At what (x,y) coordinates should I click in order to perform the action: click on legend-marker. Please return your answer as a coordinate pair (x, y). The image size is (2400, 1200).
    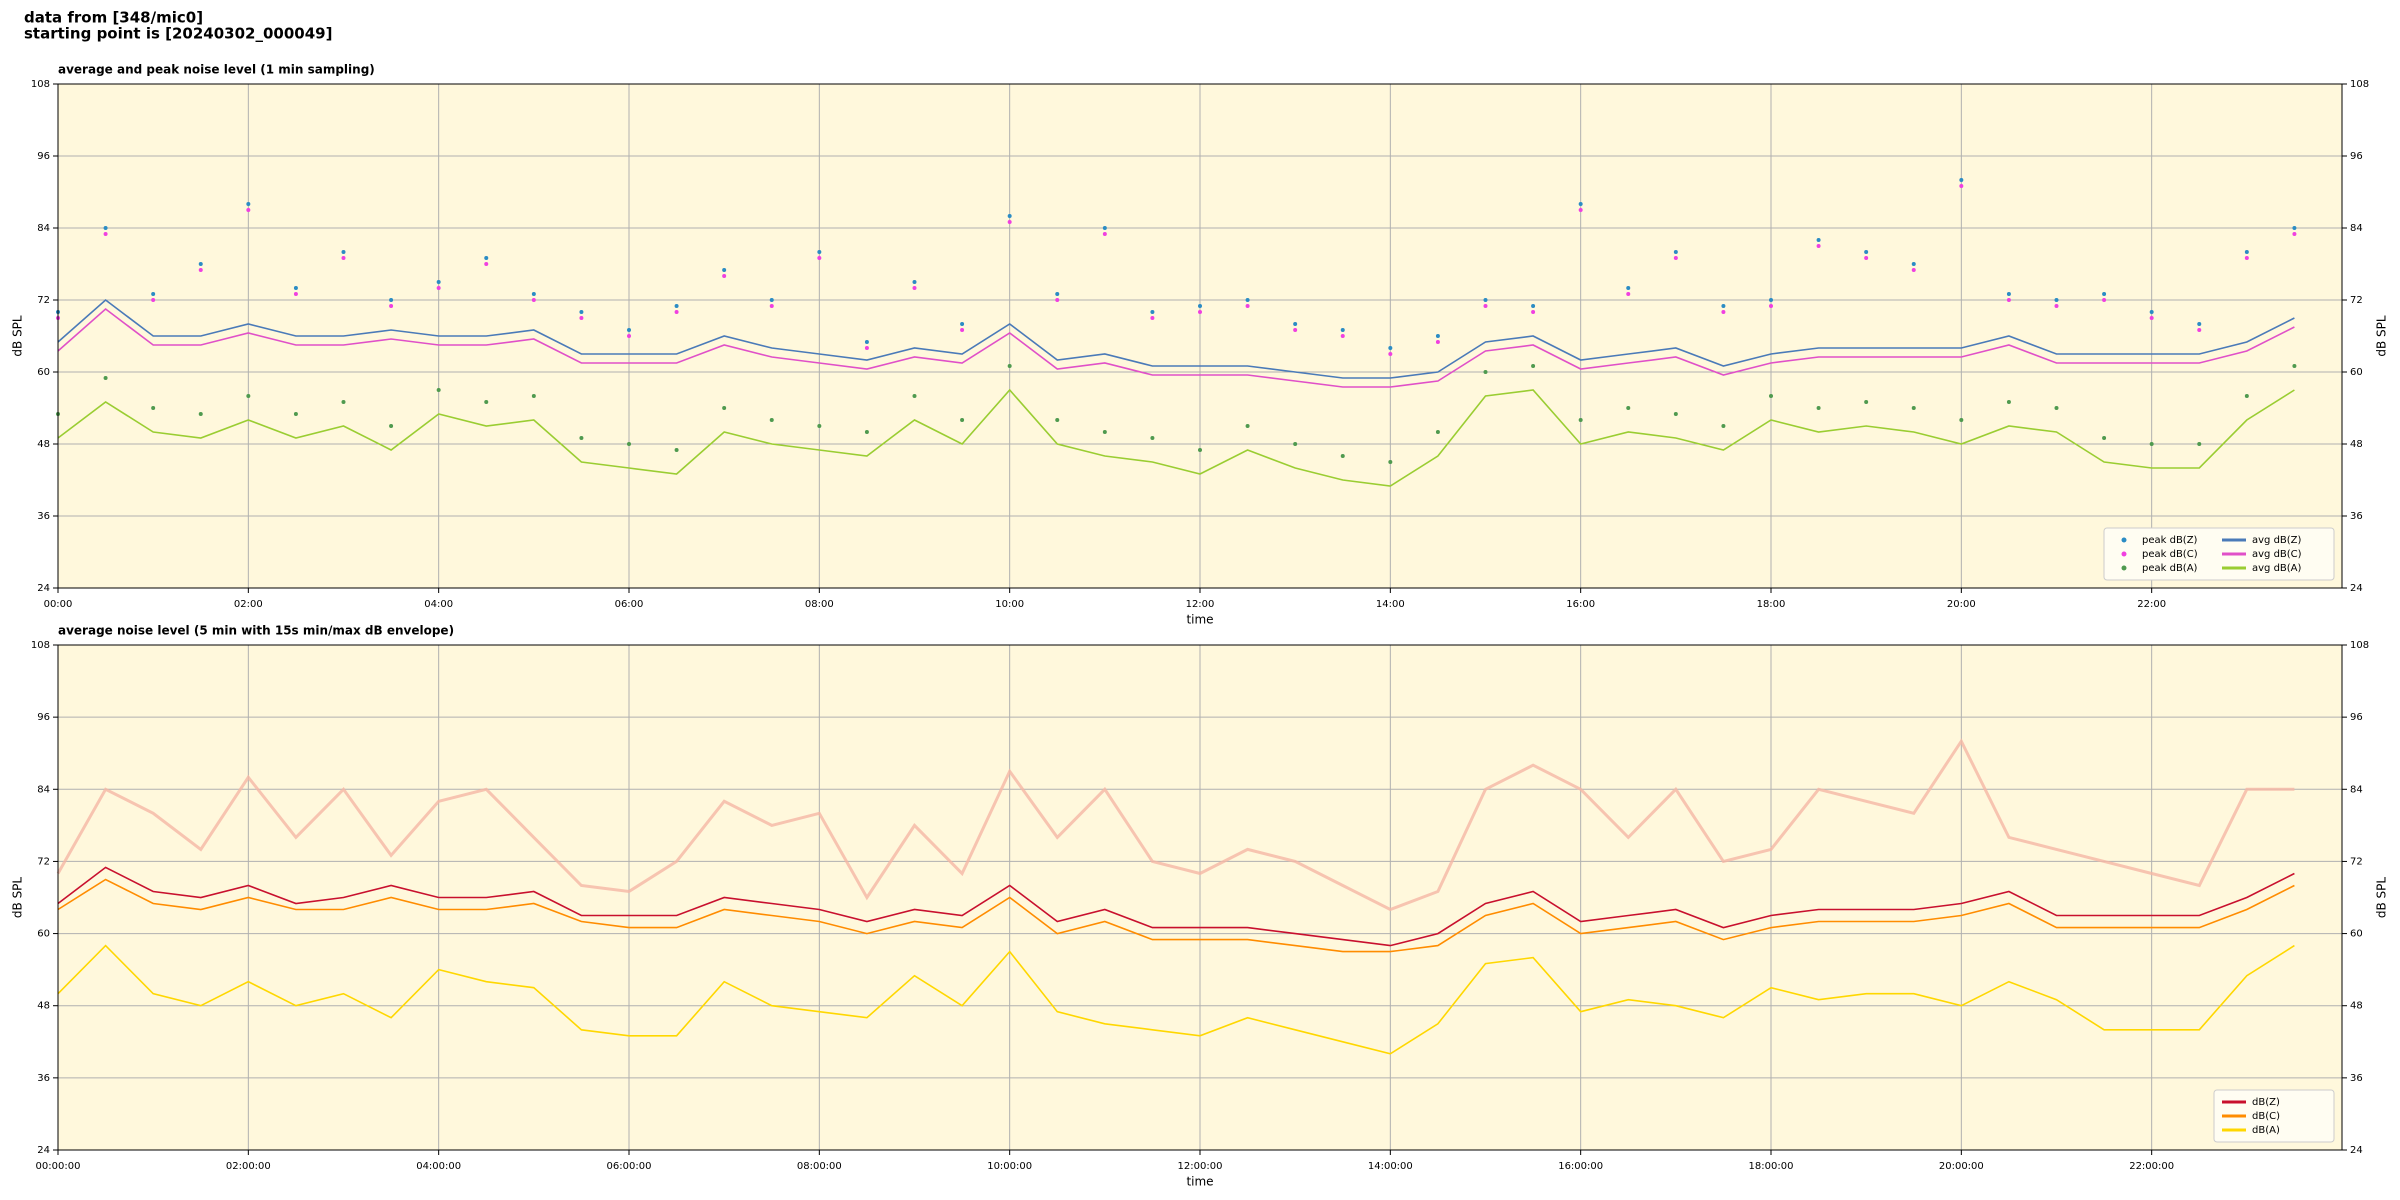
    Looking at the image, I should click on (2124, 554).